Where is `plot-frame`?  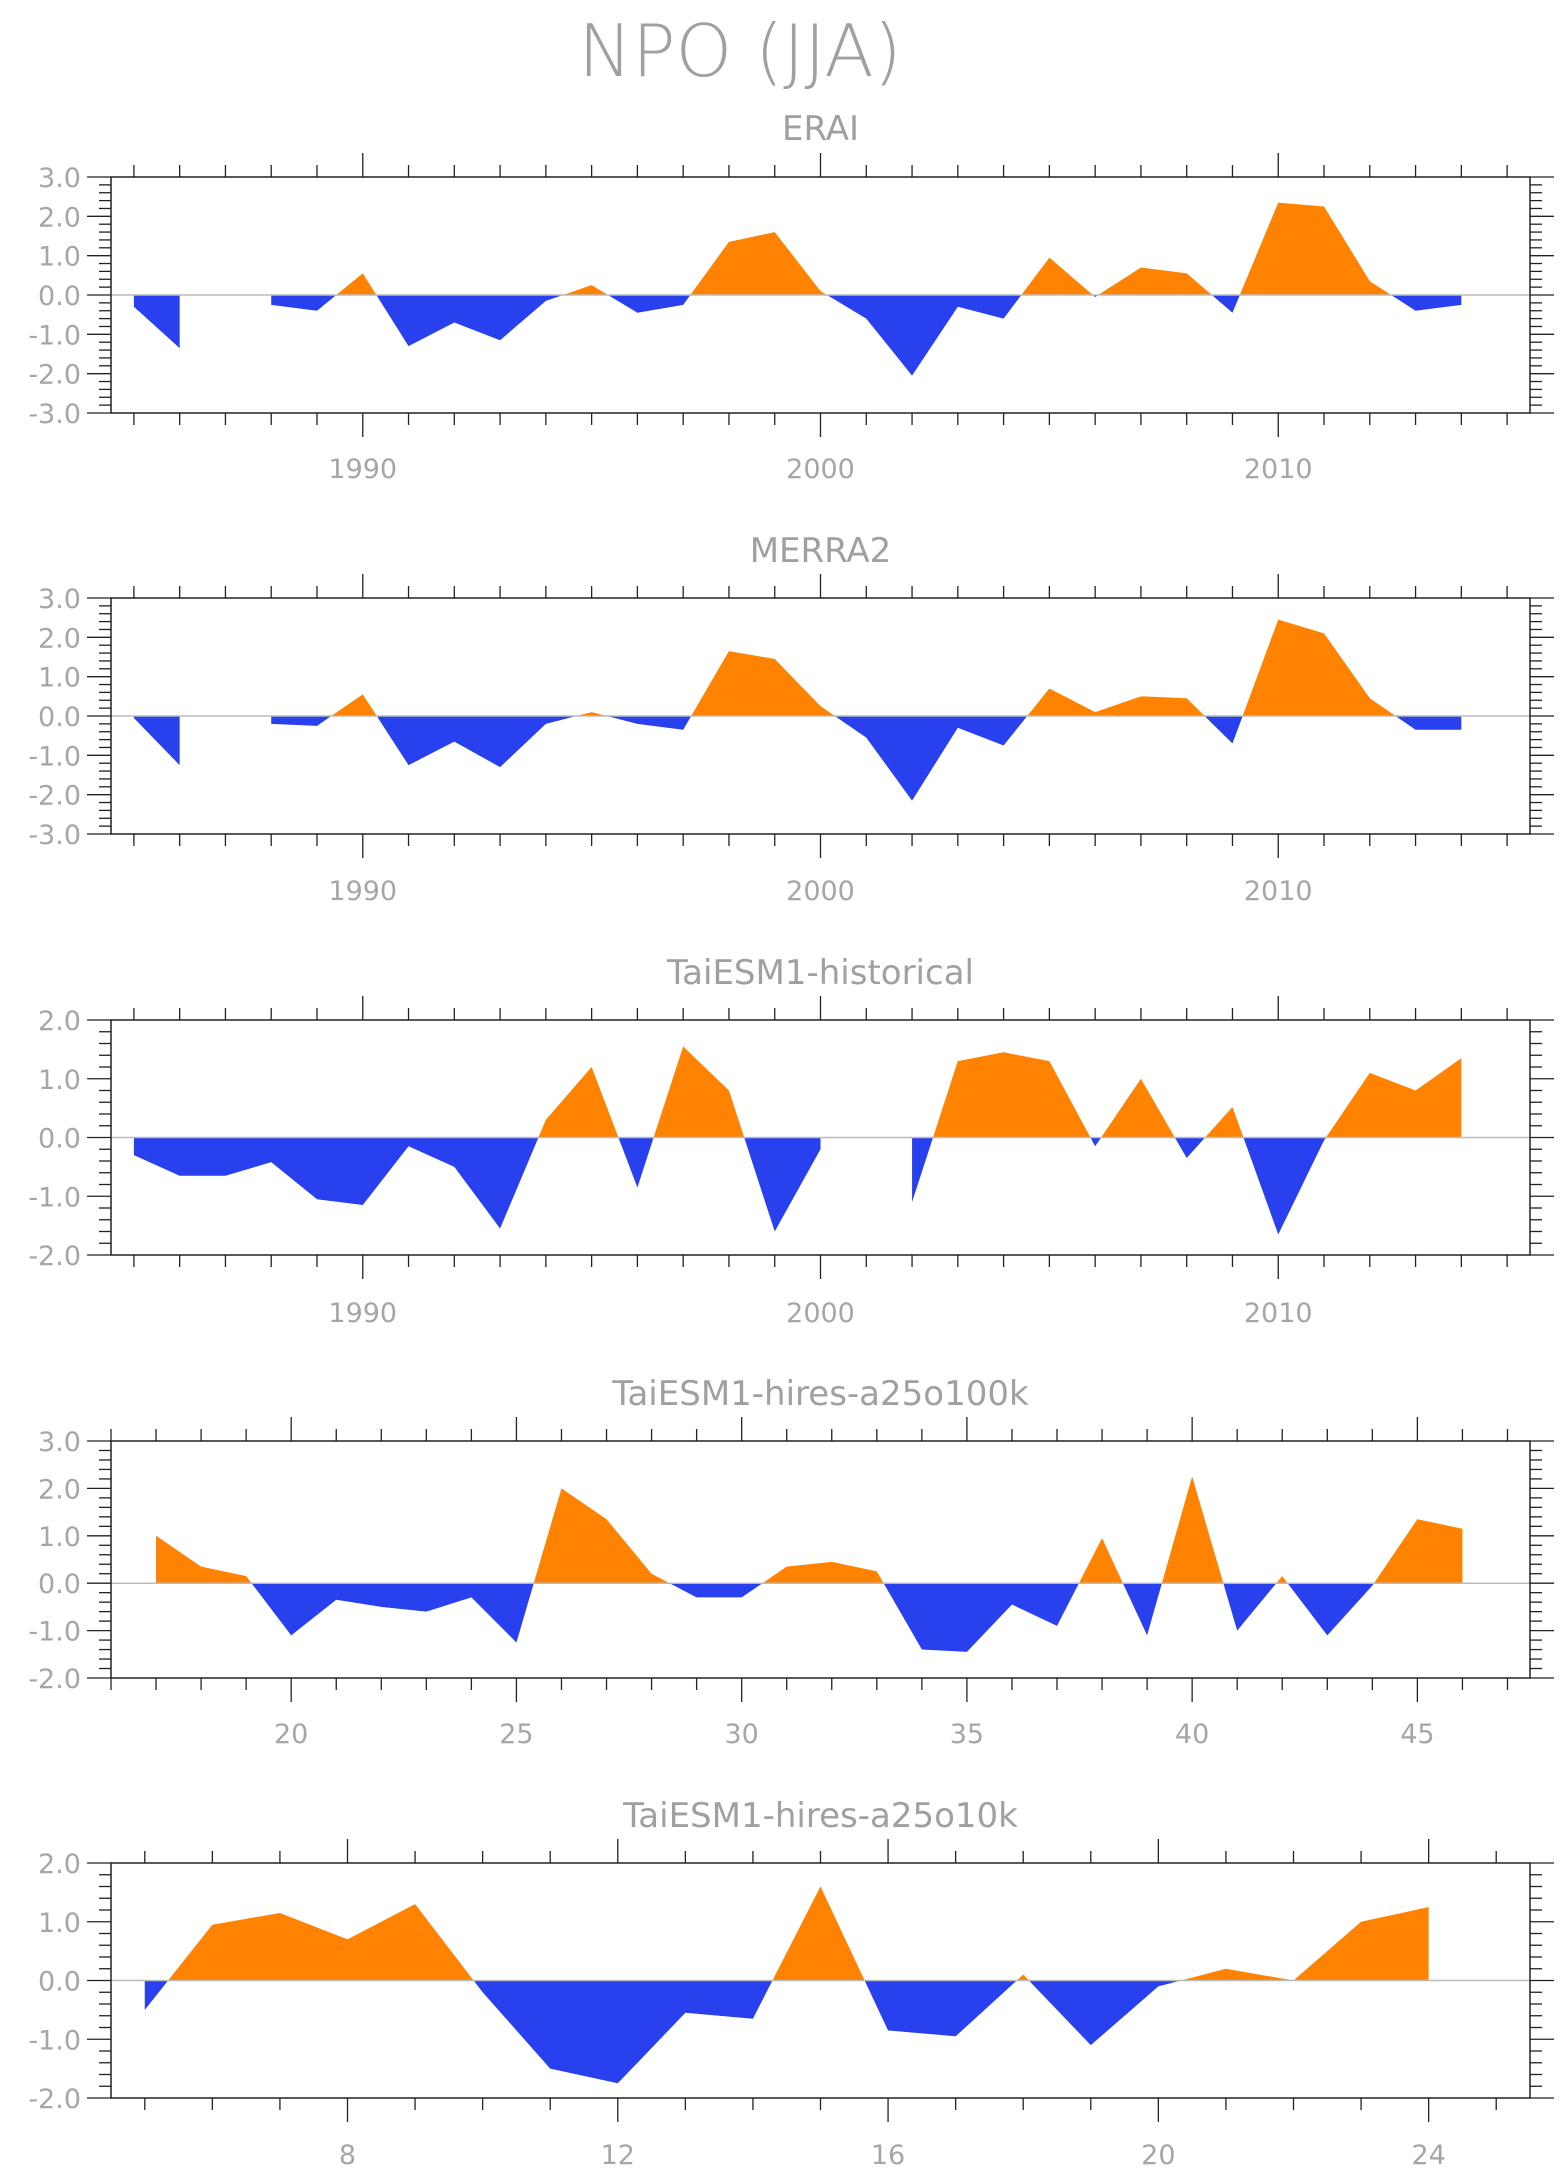
plot-frame is located at coordinates (820, 1559).